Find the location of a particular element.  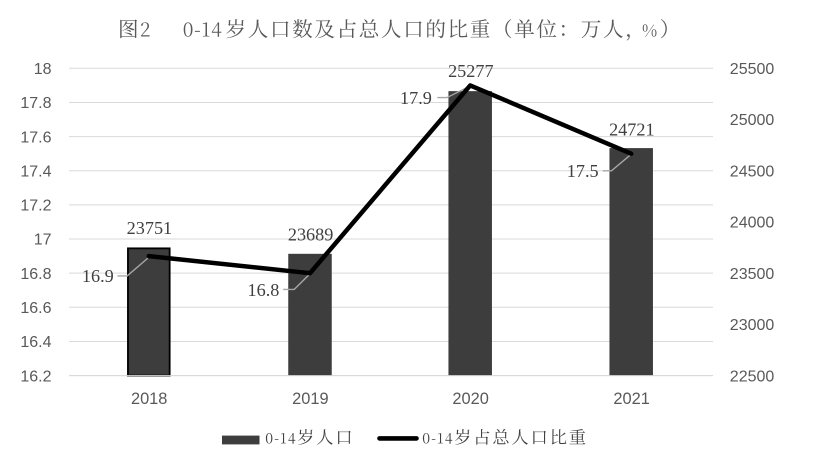

svg-text: 16.9 is located at coordinates (98, 276).